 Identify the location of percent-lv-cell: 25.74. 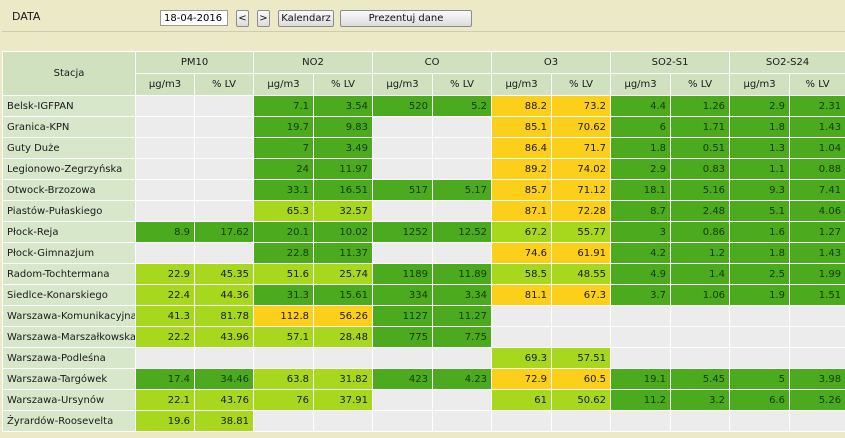
(343, 274).